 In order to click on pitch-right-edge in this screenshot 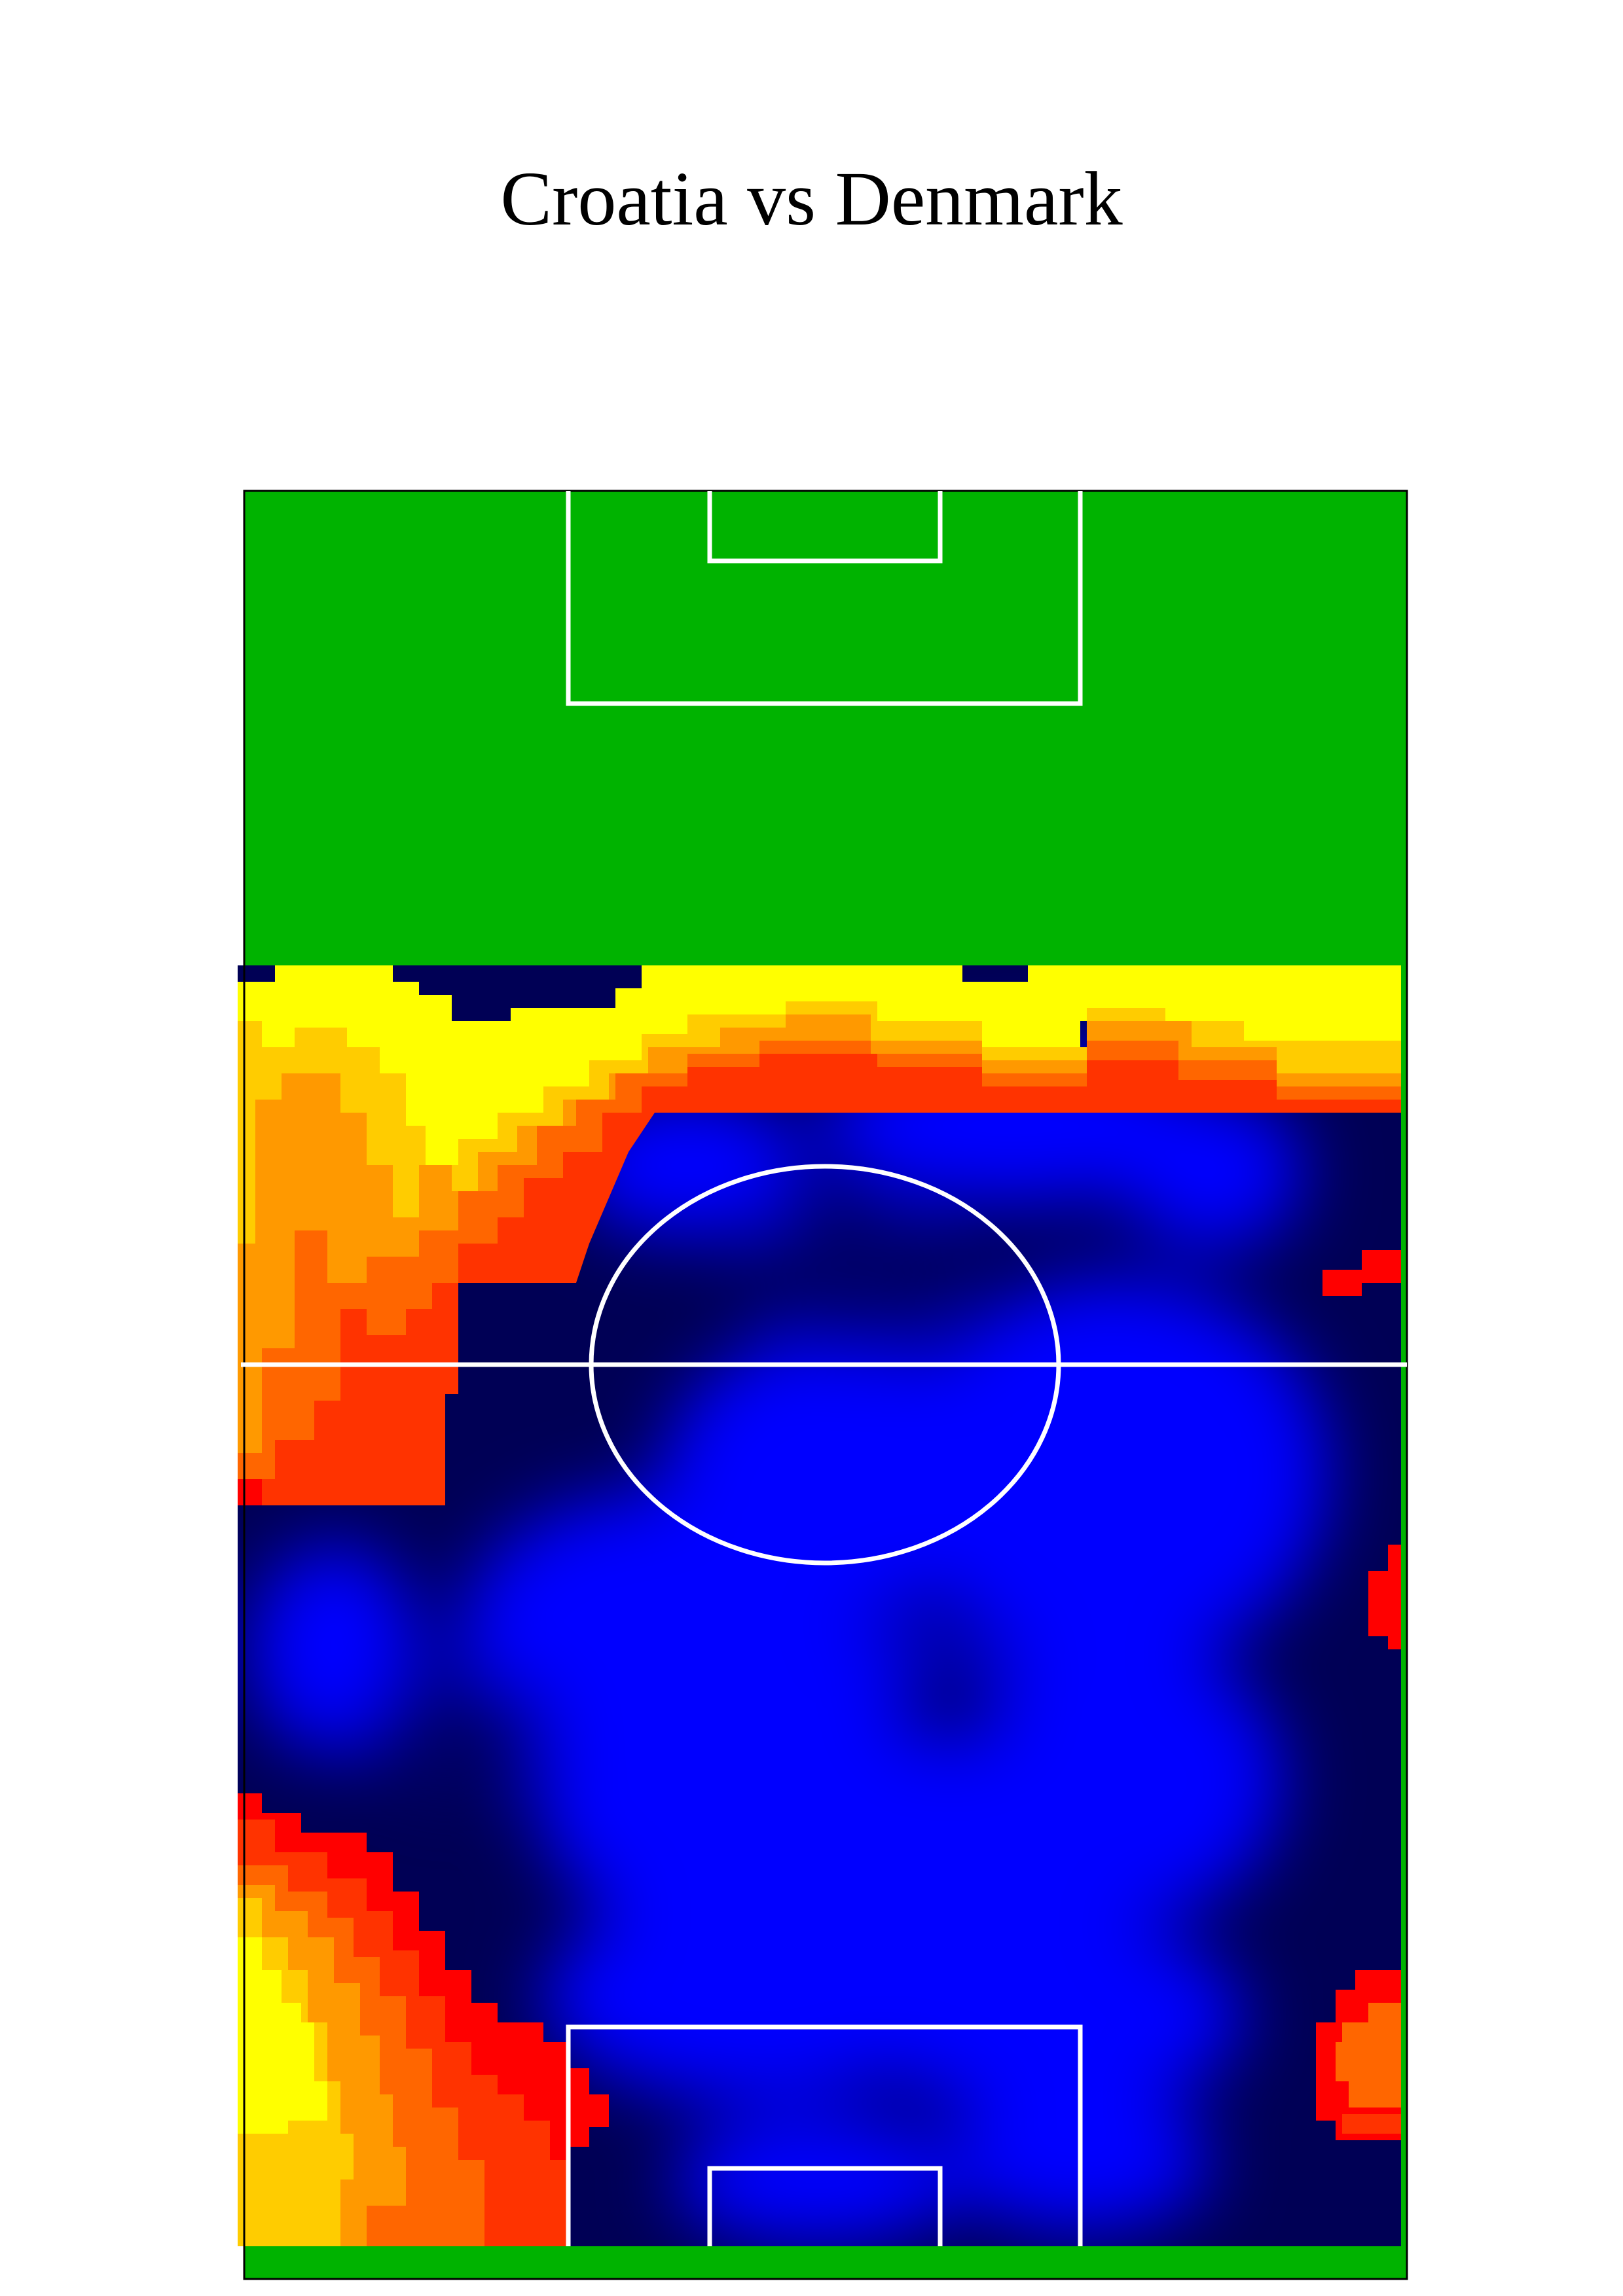, I will do `click(1404, 1622)`.